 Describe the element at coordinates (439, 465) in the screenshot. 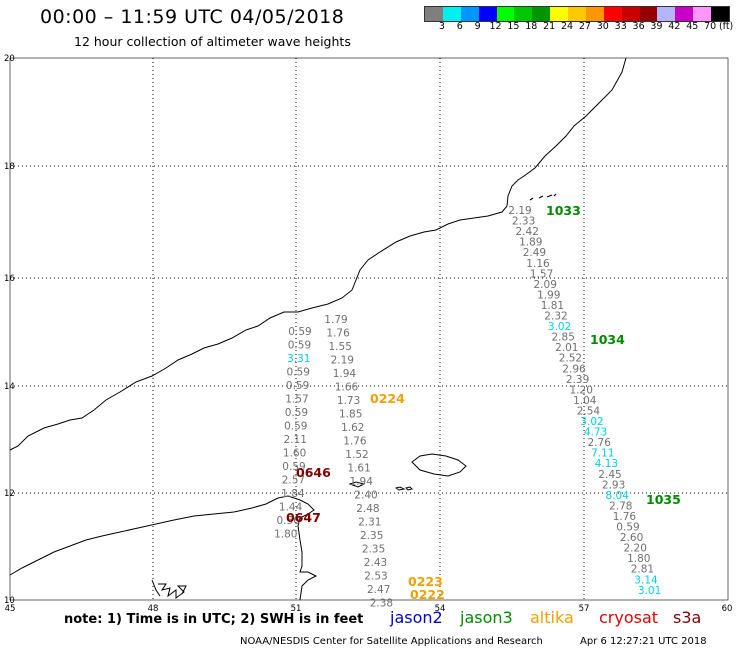

I see `island-socotra` at that location.